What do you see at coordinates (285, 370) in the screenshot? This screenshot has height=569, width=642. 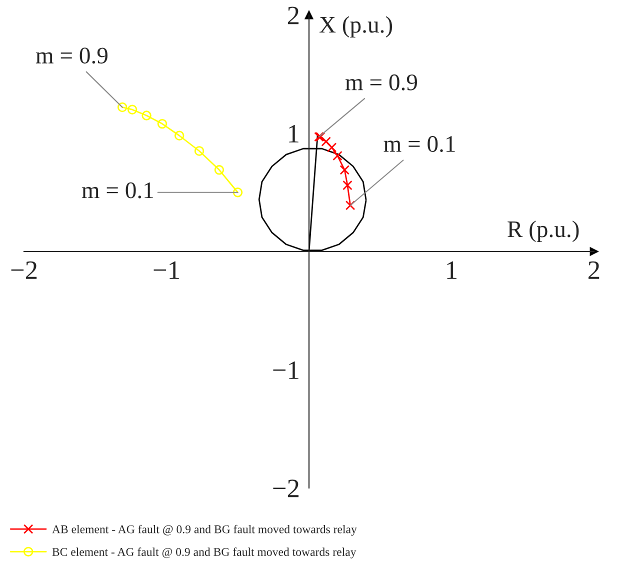 I see `y-tick-label: −1` at bounding box center [285, 370].